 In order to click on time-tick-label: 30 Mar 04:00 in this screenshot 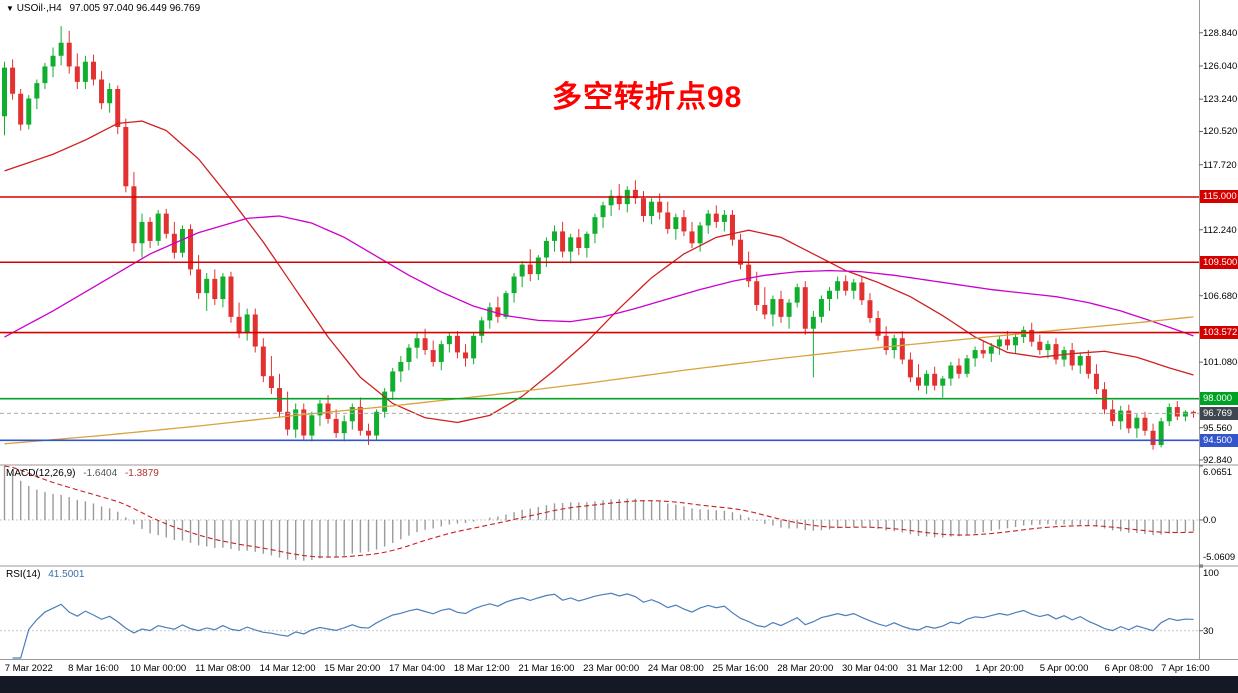, I will do `click(869, 668)`.